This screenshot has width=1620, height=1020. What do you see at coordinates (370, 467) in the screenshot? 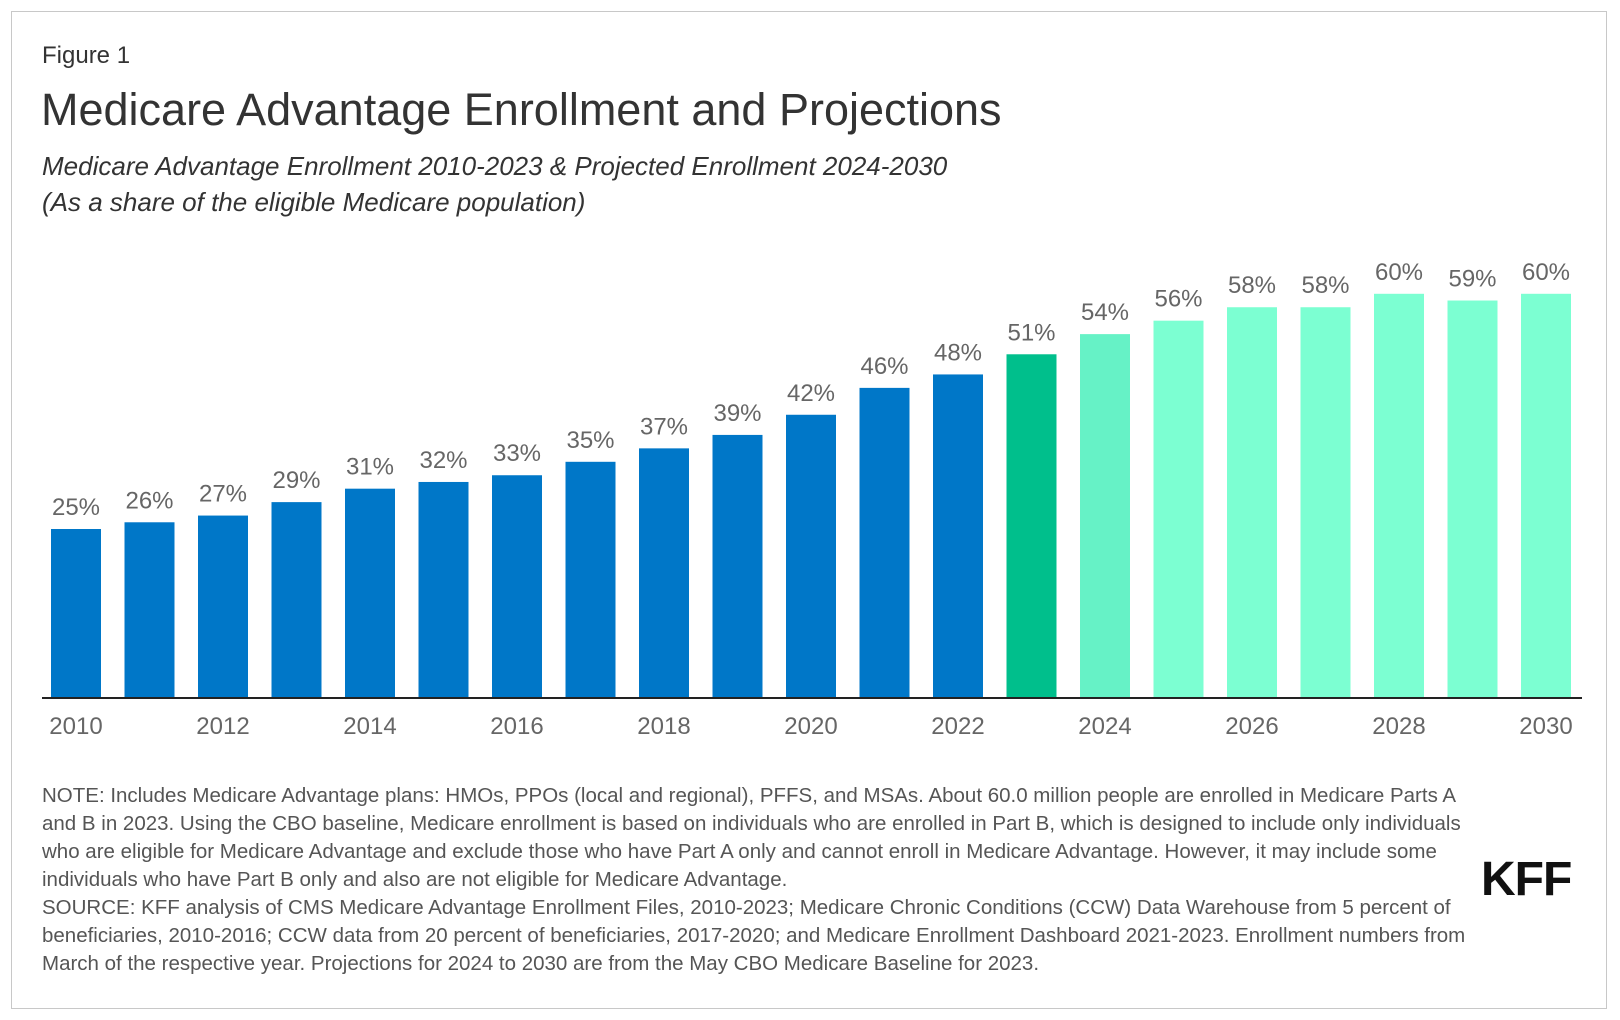
I see `data-label-2014: 31%` at bounding box center [370, 467].